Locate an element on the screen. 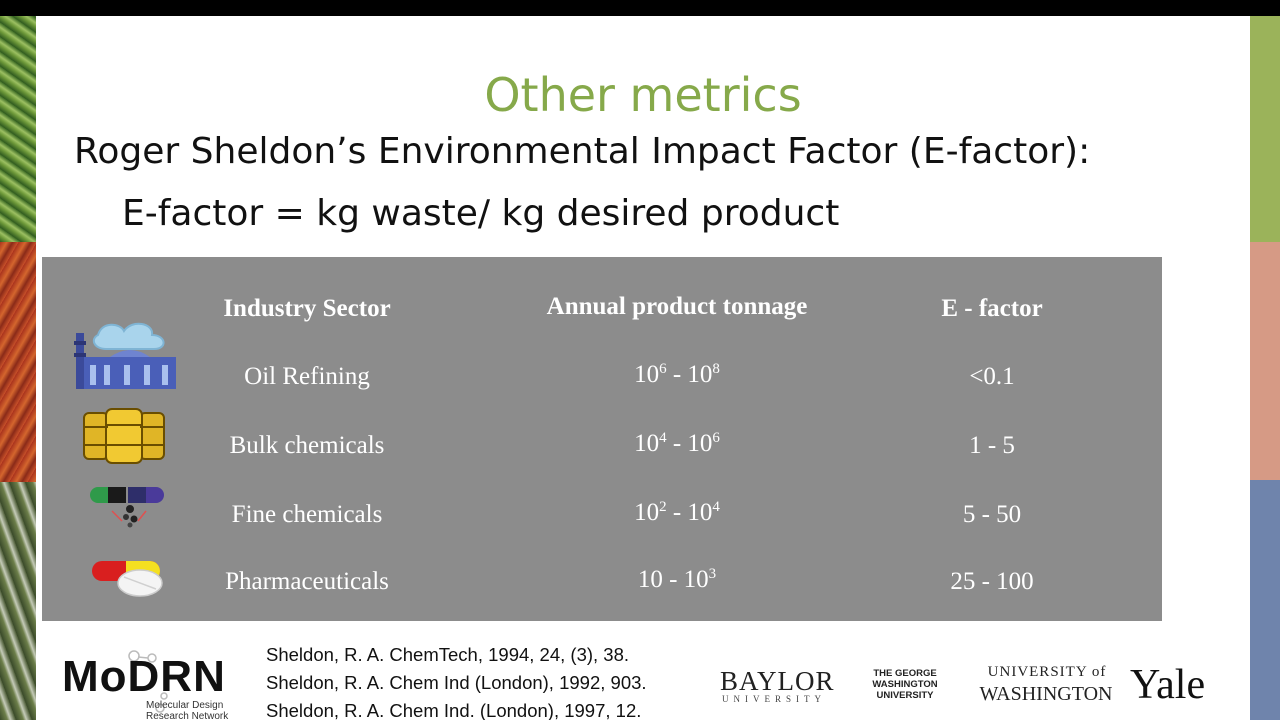 The width and height of the screenshot is (1280, 720). tonnage-fine-chemicals: 102 - 104 is located at coordinates (677, 512).